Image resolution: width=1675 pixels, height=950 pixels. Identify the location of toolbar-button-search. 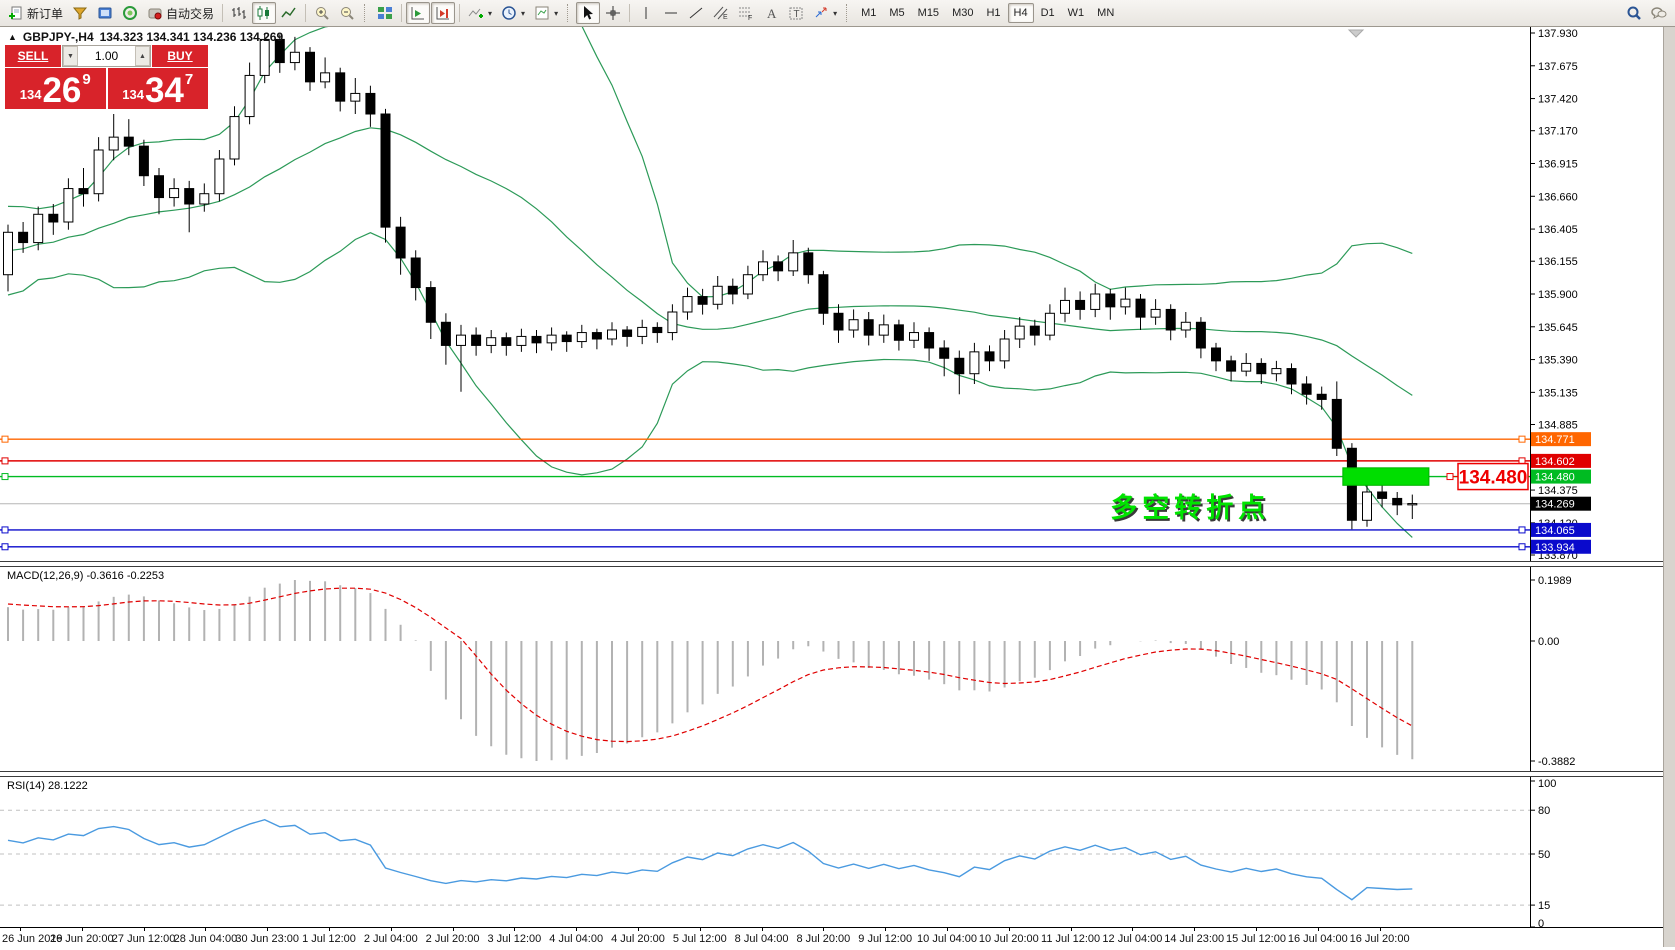
(1634, 13).